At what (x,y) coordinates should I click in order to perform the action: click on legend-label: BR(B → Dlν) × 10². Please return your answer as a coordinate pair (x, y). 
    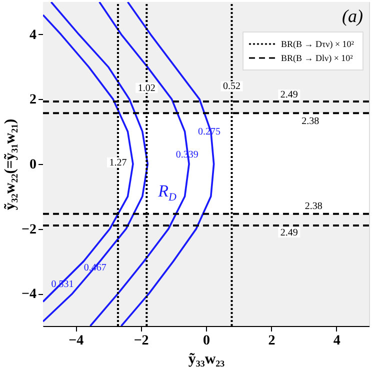
    Looking at the image, I should click on (317, 58).